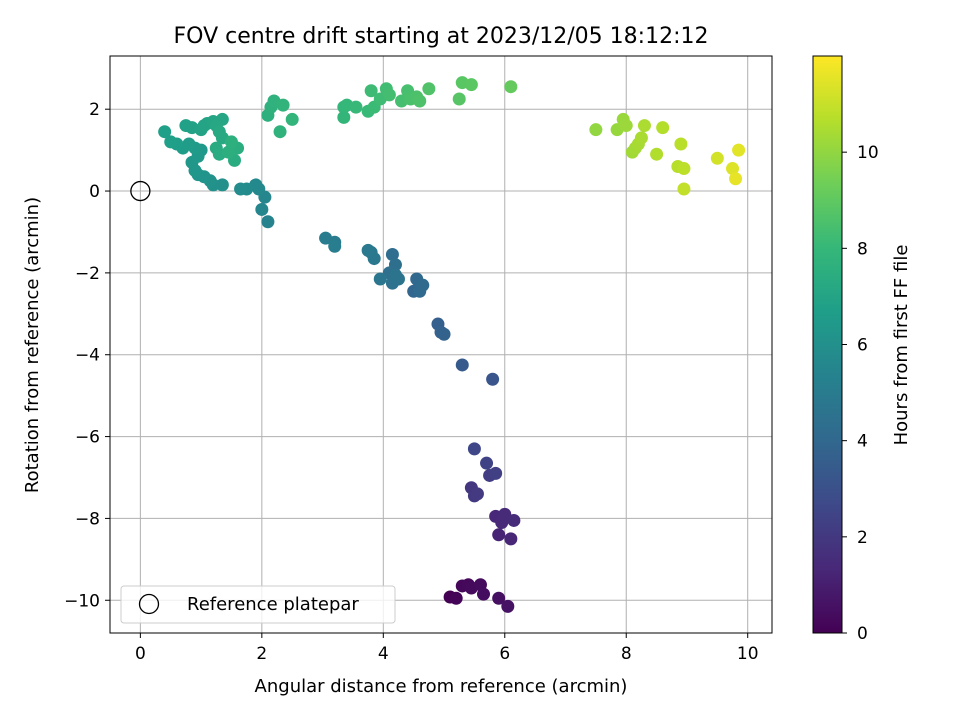 The height and width of the screenshot is (720, 960). I want to click on y-axis-ticks: −10 −8 −6 −4 −2 0 2, so click(87, 355).